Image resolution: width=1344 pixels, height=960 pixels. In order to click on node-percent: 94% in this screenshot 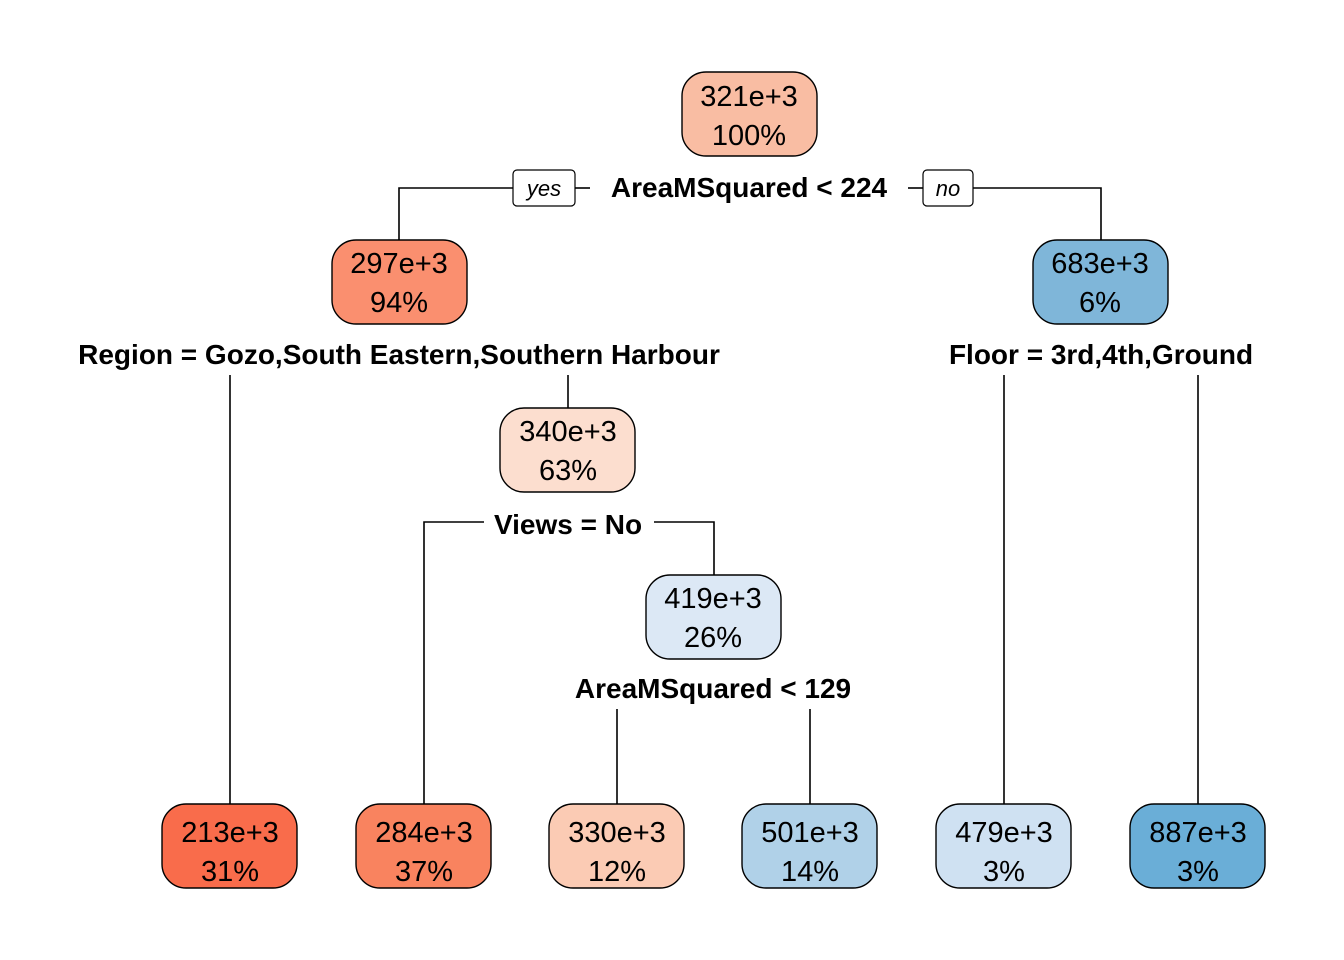, I will do `click(399, 303)`.